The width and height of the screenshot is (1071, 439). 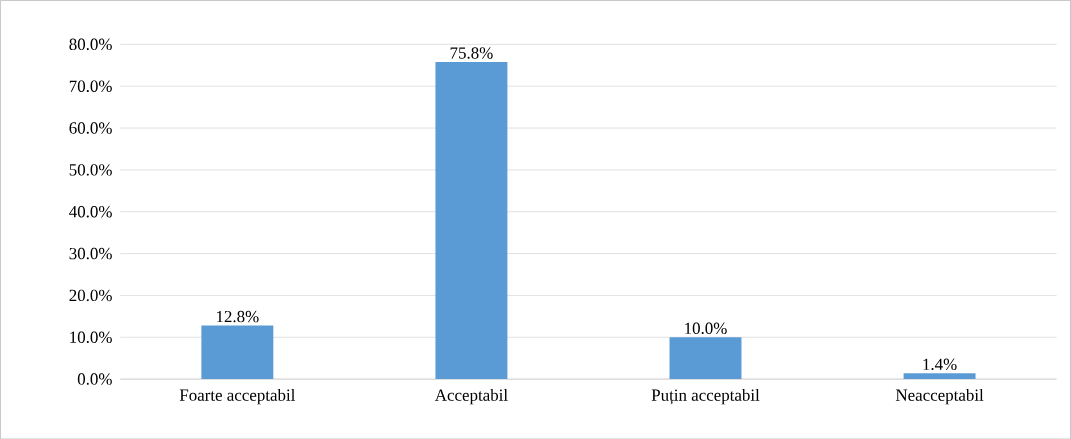 What do you see at coordinates (94, 379) in the screenshot?
I see `y-tick-label: 0.0%` at bounding box center [94, 379].